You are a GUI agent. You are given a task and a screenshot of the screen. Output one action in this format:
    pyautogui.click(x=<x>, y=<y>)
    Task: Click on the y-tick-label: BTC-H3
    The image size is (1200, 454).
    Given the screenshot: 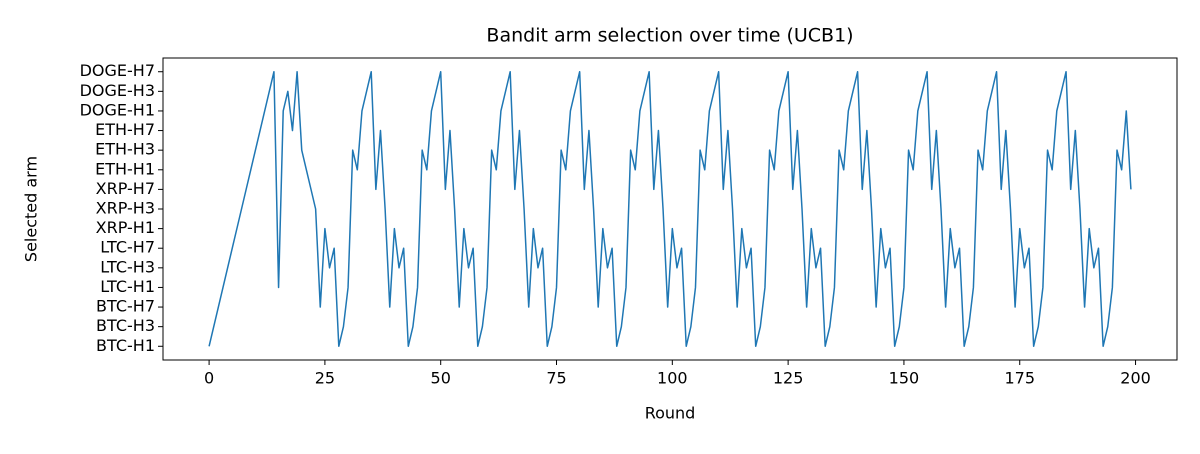 What is the action you would take?
    pyautogui.click(x=125, y=325)
    